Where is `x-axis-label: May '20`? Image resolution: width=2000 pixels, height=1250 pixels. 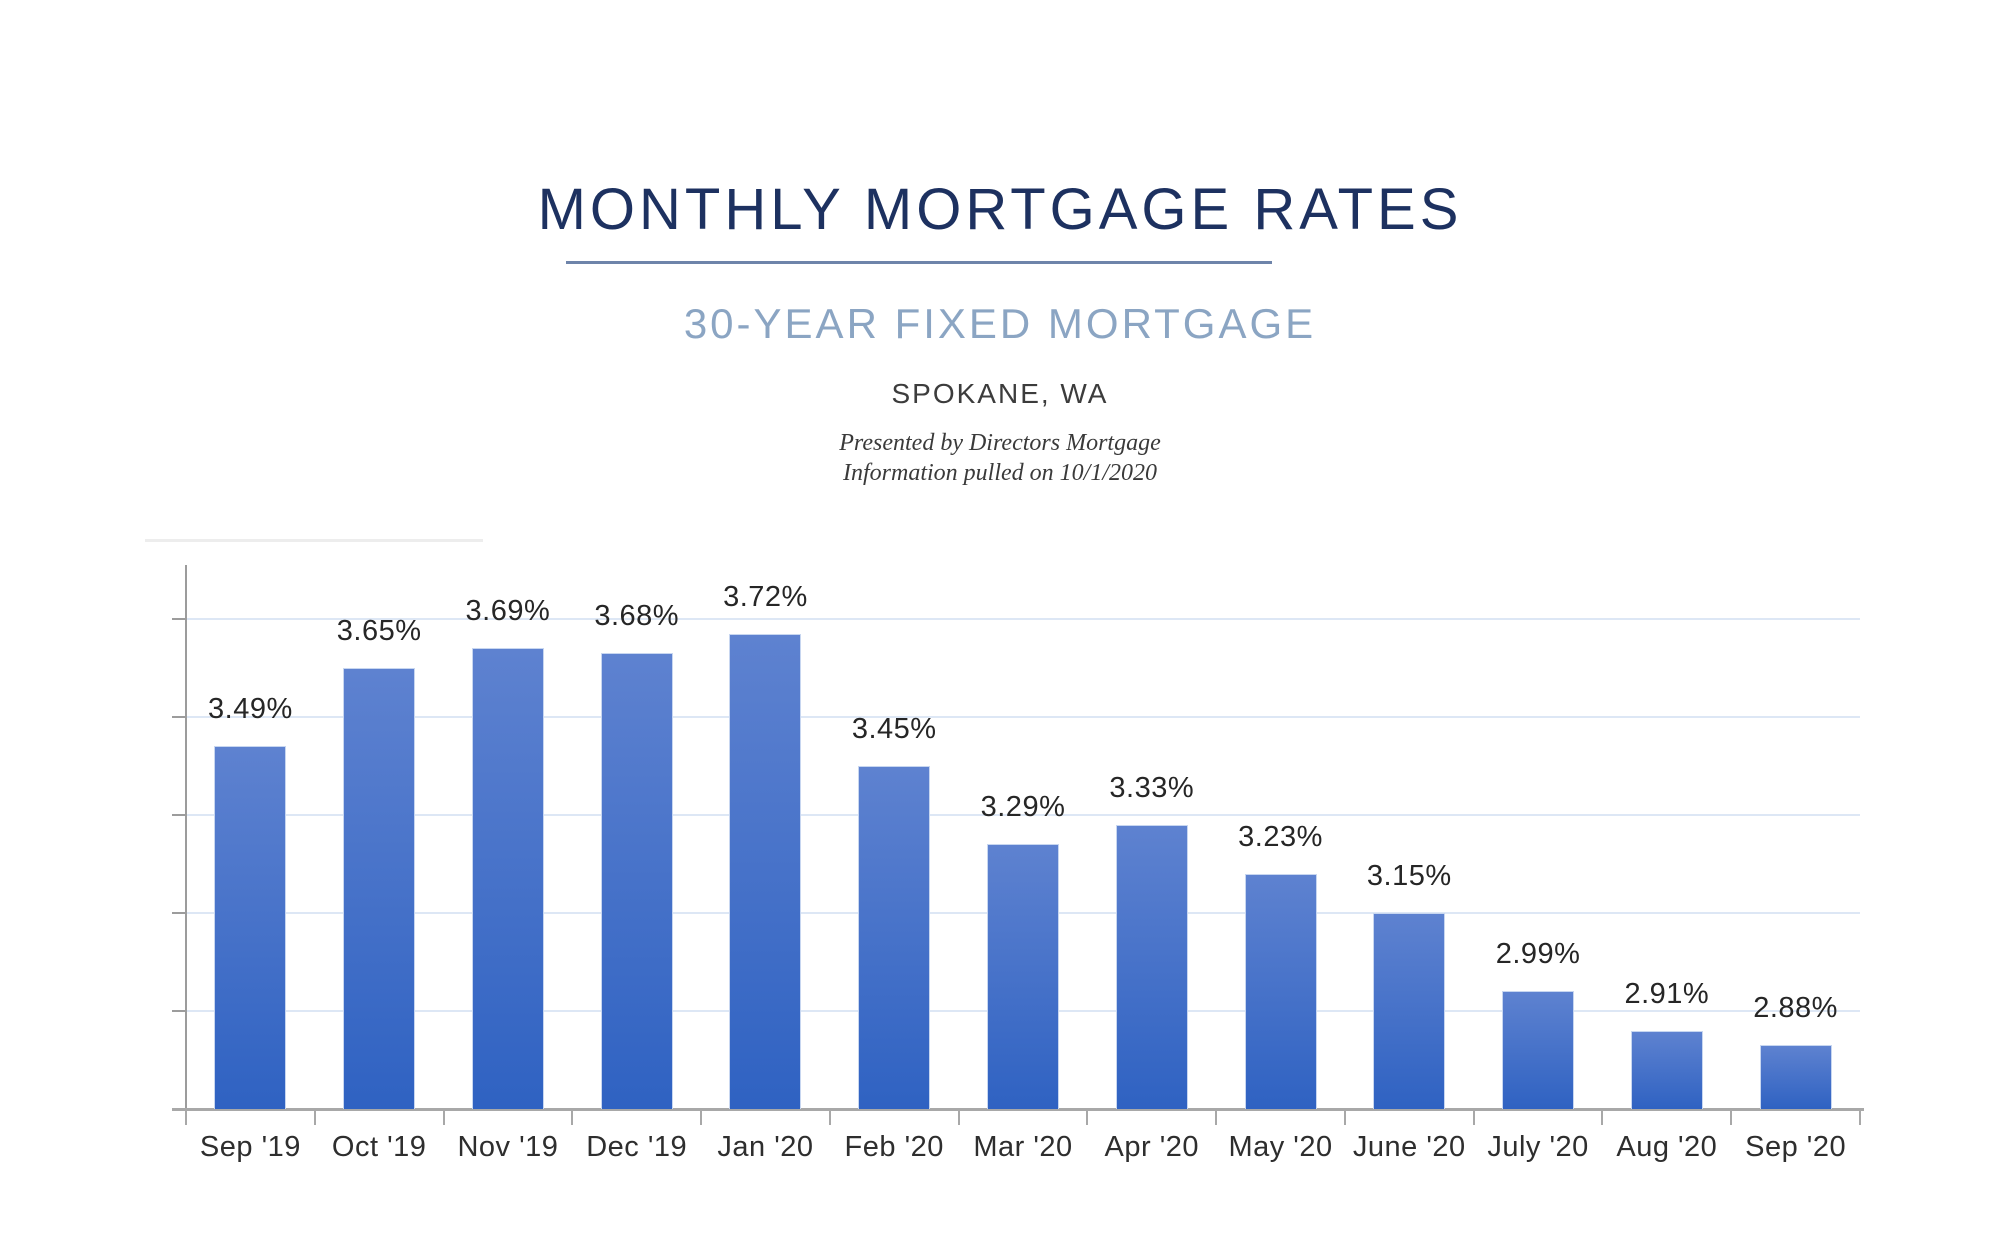 x-axis-label: May '20 is located at coordinates (1280, 1147).